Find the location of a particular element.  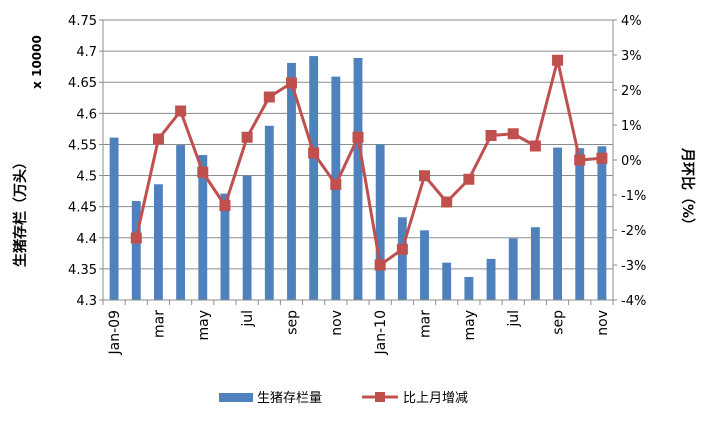

legend-label-bar: 生猪存栏量 is located at coordinates (289, 398).